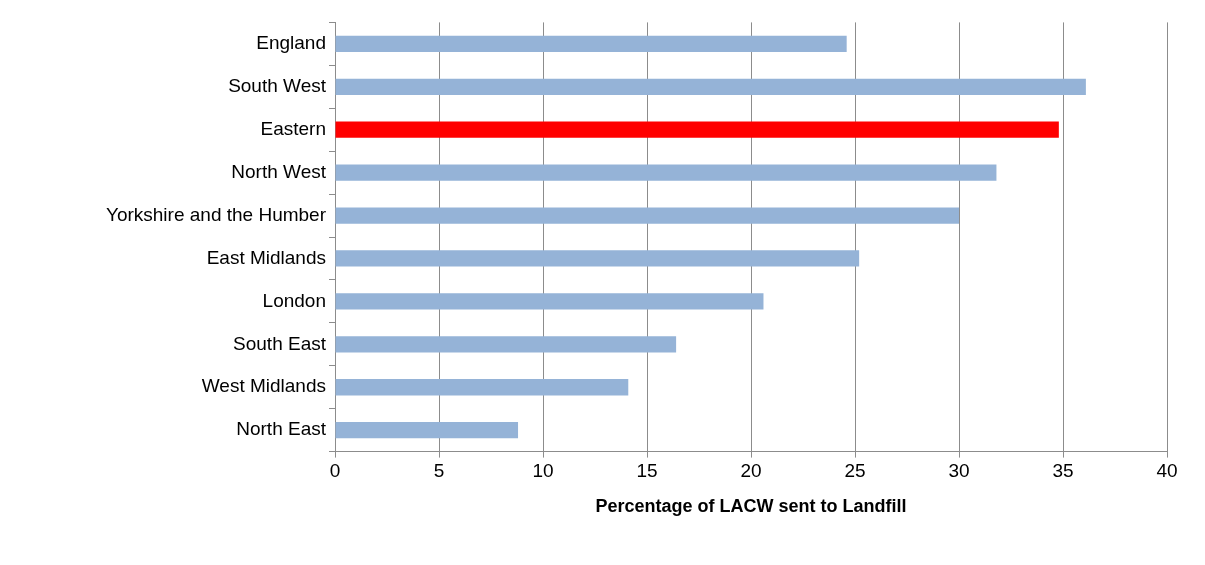 The height and width of the screenshot is (565, 1205). I want to click on x-tick-label: 0, so click(335, 471).